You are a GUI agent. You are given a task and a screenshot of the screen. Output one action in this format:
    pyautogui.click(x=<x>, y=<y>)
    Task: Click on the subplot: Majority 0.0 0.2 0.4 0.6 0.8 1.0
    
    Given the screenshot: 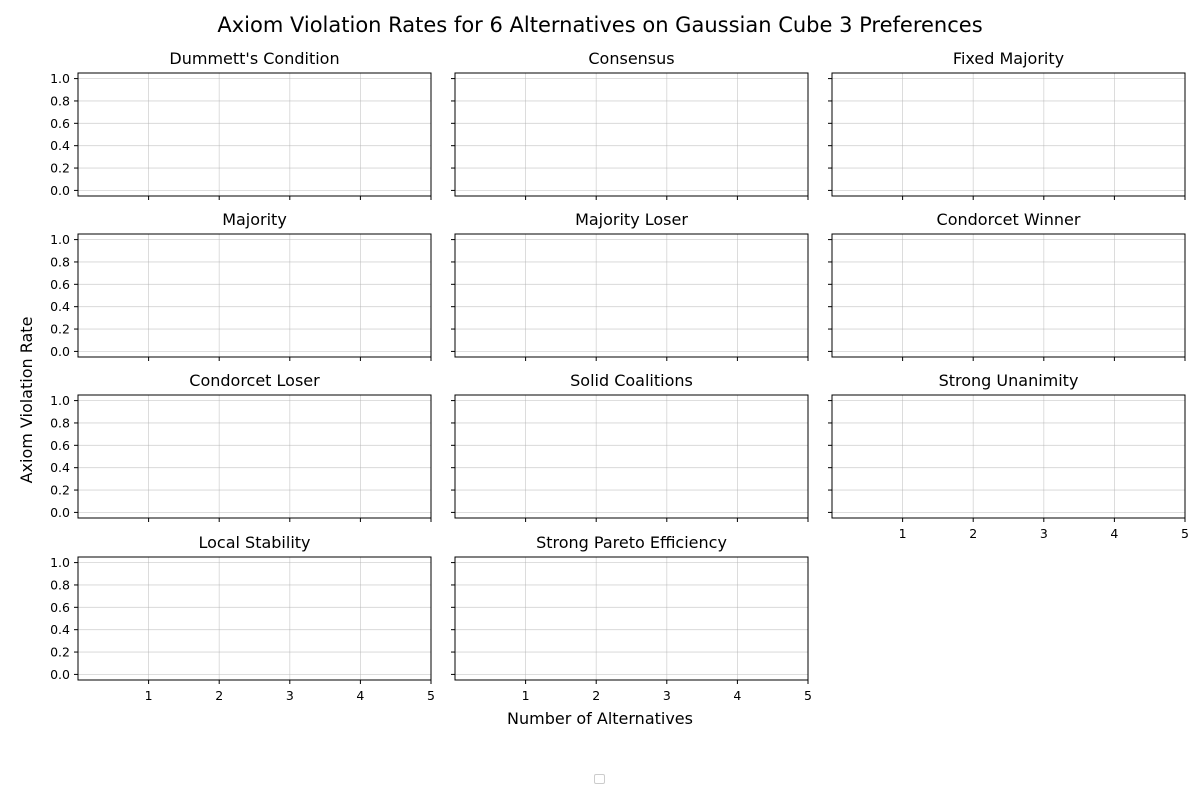 What is the action you would take?
    pyautogui.click(x=241, y=285)
    